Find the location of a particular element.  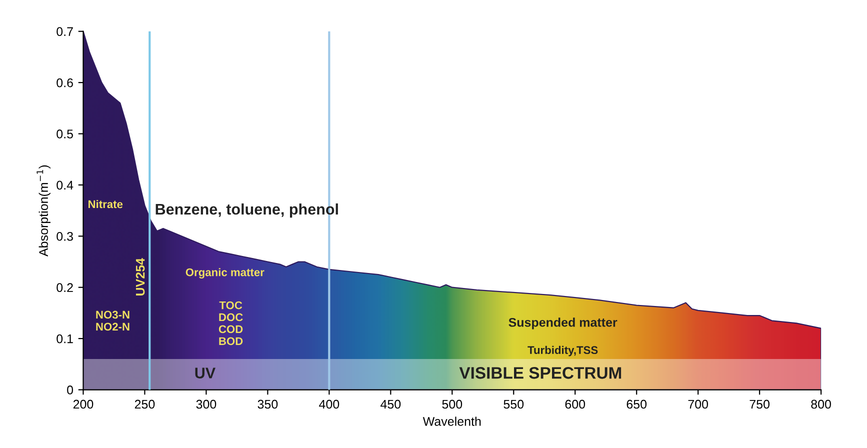

annotation: Turbidity,TSS is located at coordinates (563, 351).